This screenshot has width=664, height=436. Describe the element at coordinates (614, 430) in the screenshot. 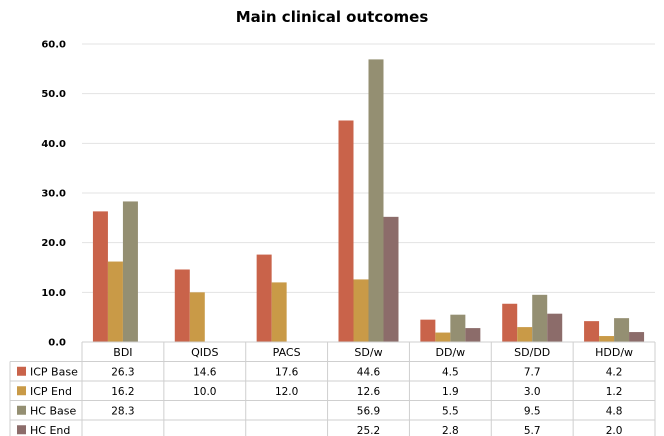

I see `data-table-cell: 2.0` at that location.